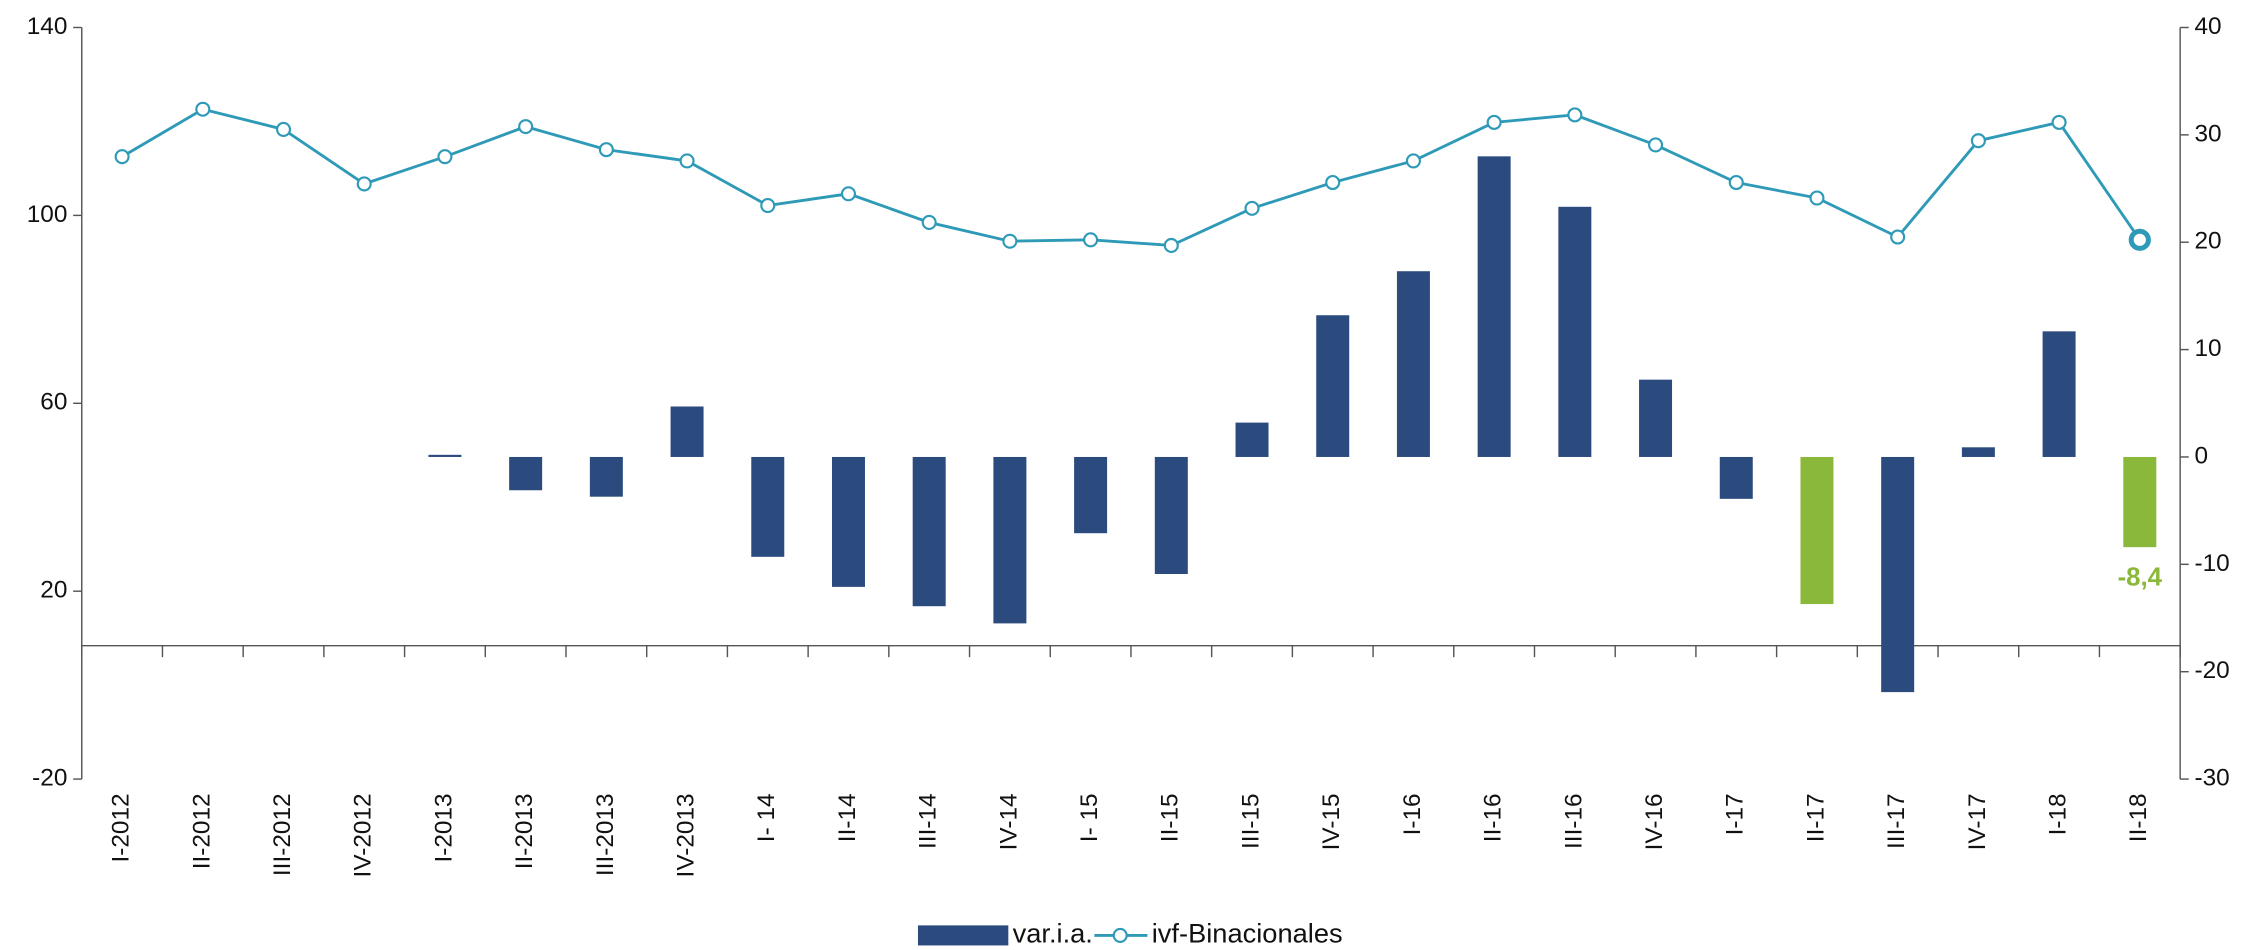 The image size is (2249, 950). Describe the element at coordinates (2138, 817) in the screenshot. I see `x-tick-label: II-18` at that location.